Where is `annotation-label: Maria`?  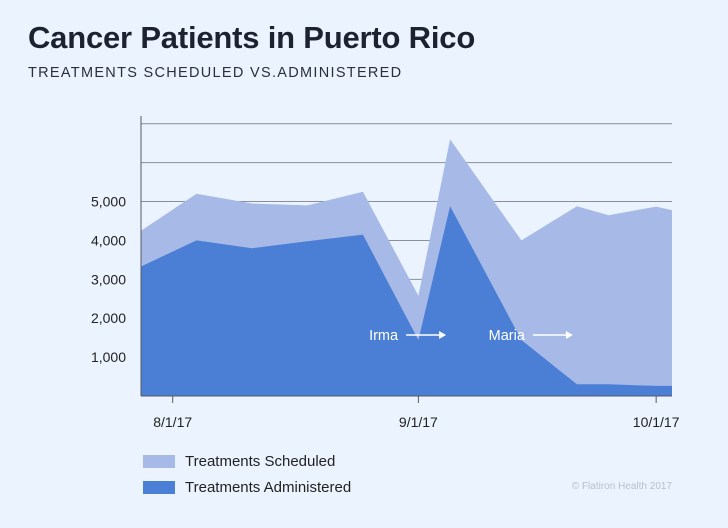
annotation-label: Maria is located at coordinates (507, 336).